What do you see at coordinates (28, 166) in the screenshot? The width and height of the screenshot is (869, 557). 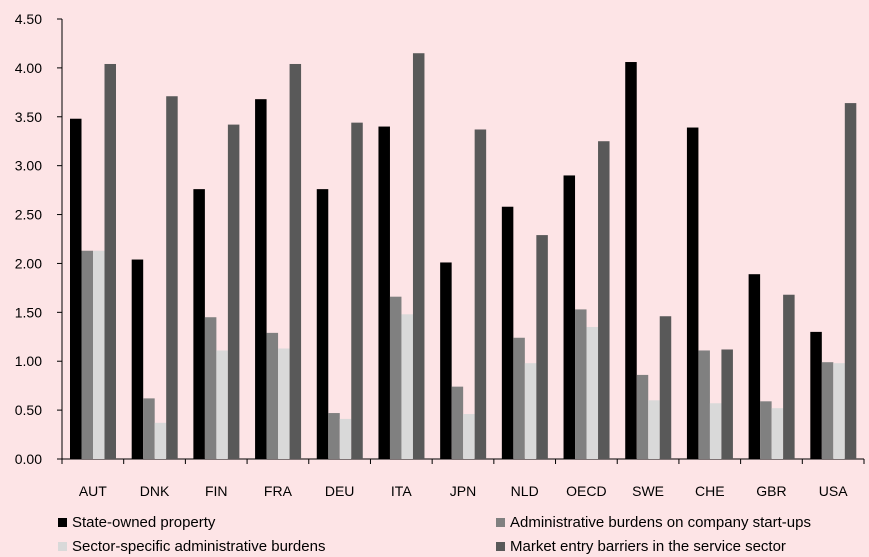 I see `y-tick-label: 3.00` at bounding box center [28, 166].